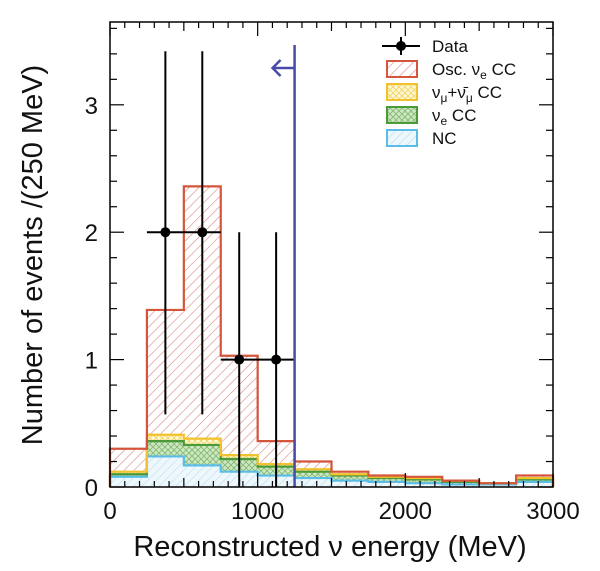 This screenshot has width=600, height=571. I want to click on selection-cut, so click(283, 266).